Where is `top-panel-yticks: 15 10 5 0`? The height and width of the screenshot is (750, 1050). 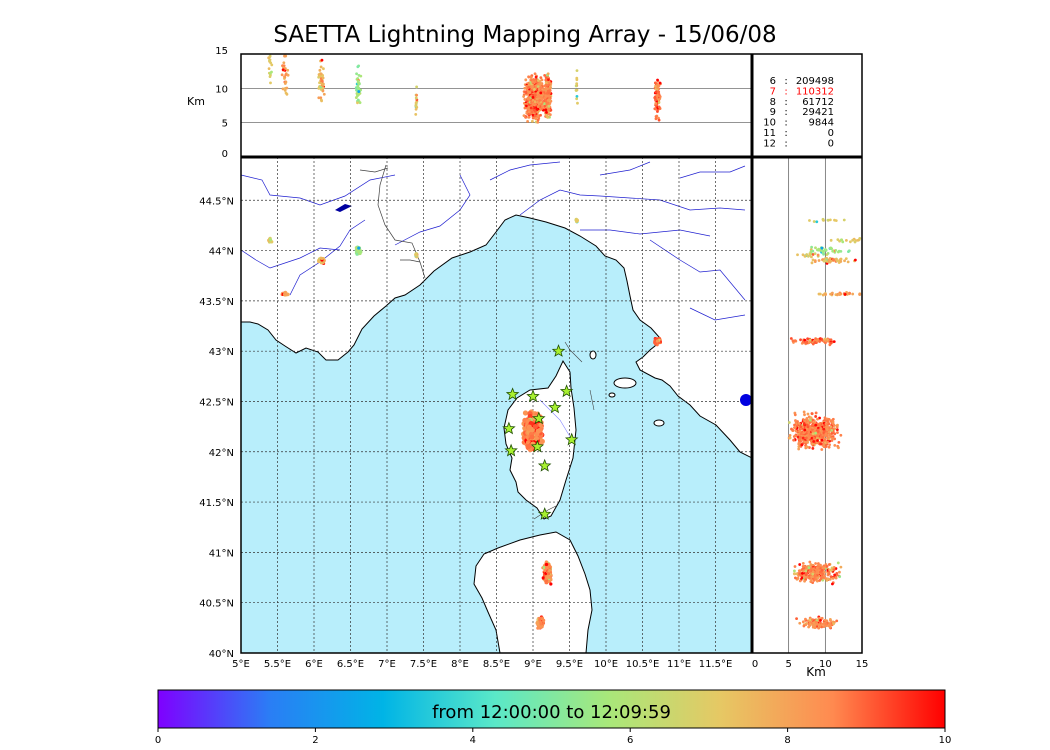
top-panel-yticks: 15 10 5 0 is located at coordinates (221, 103).